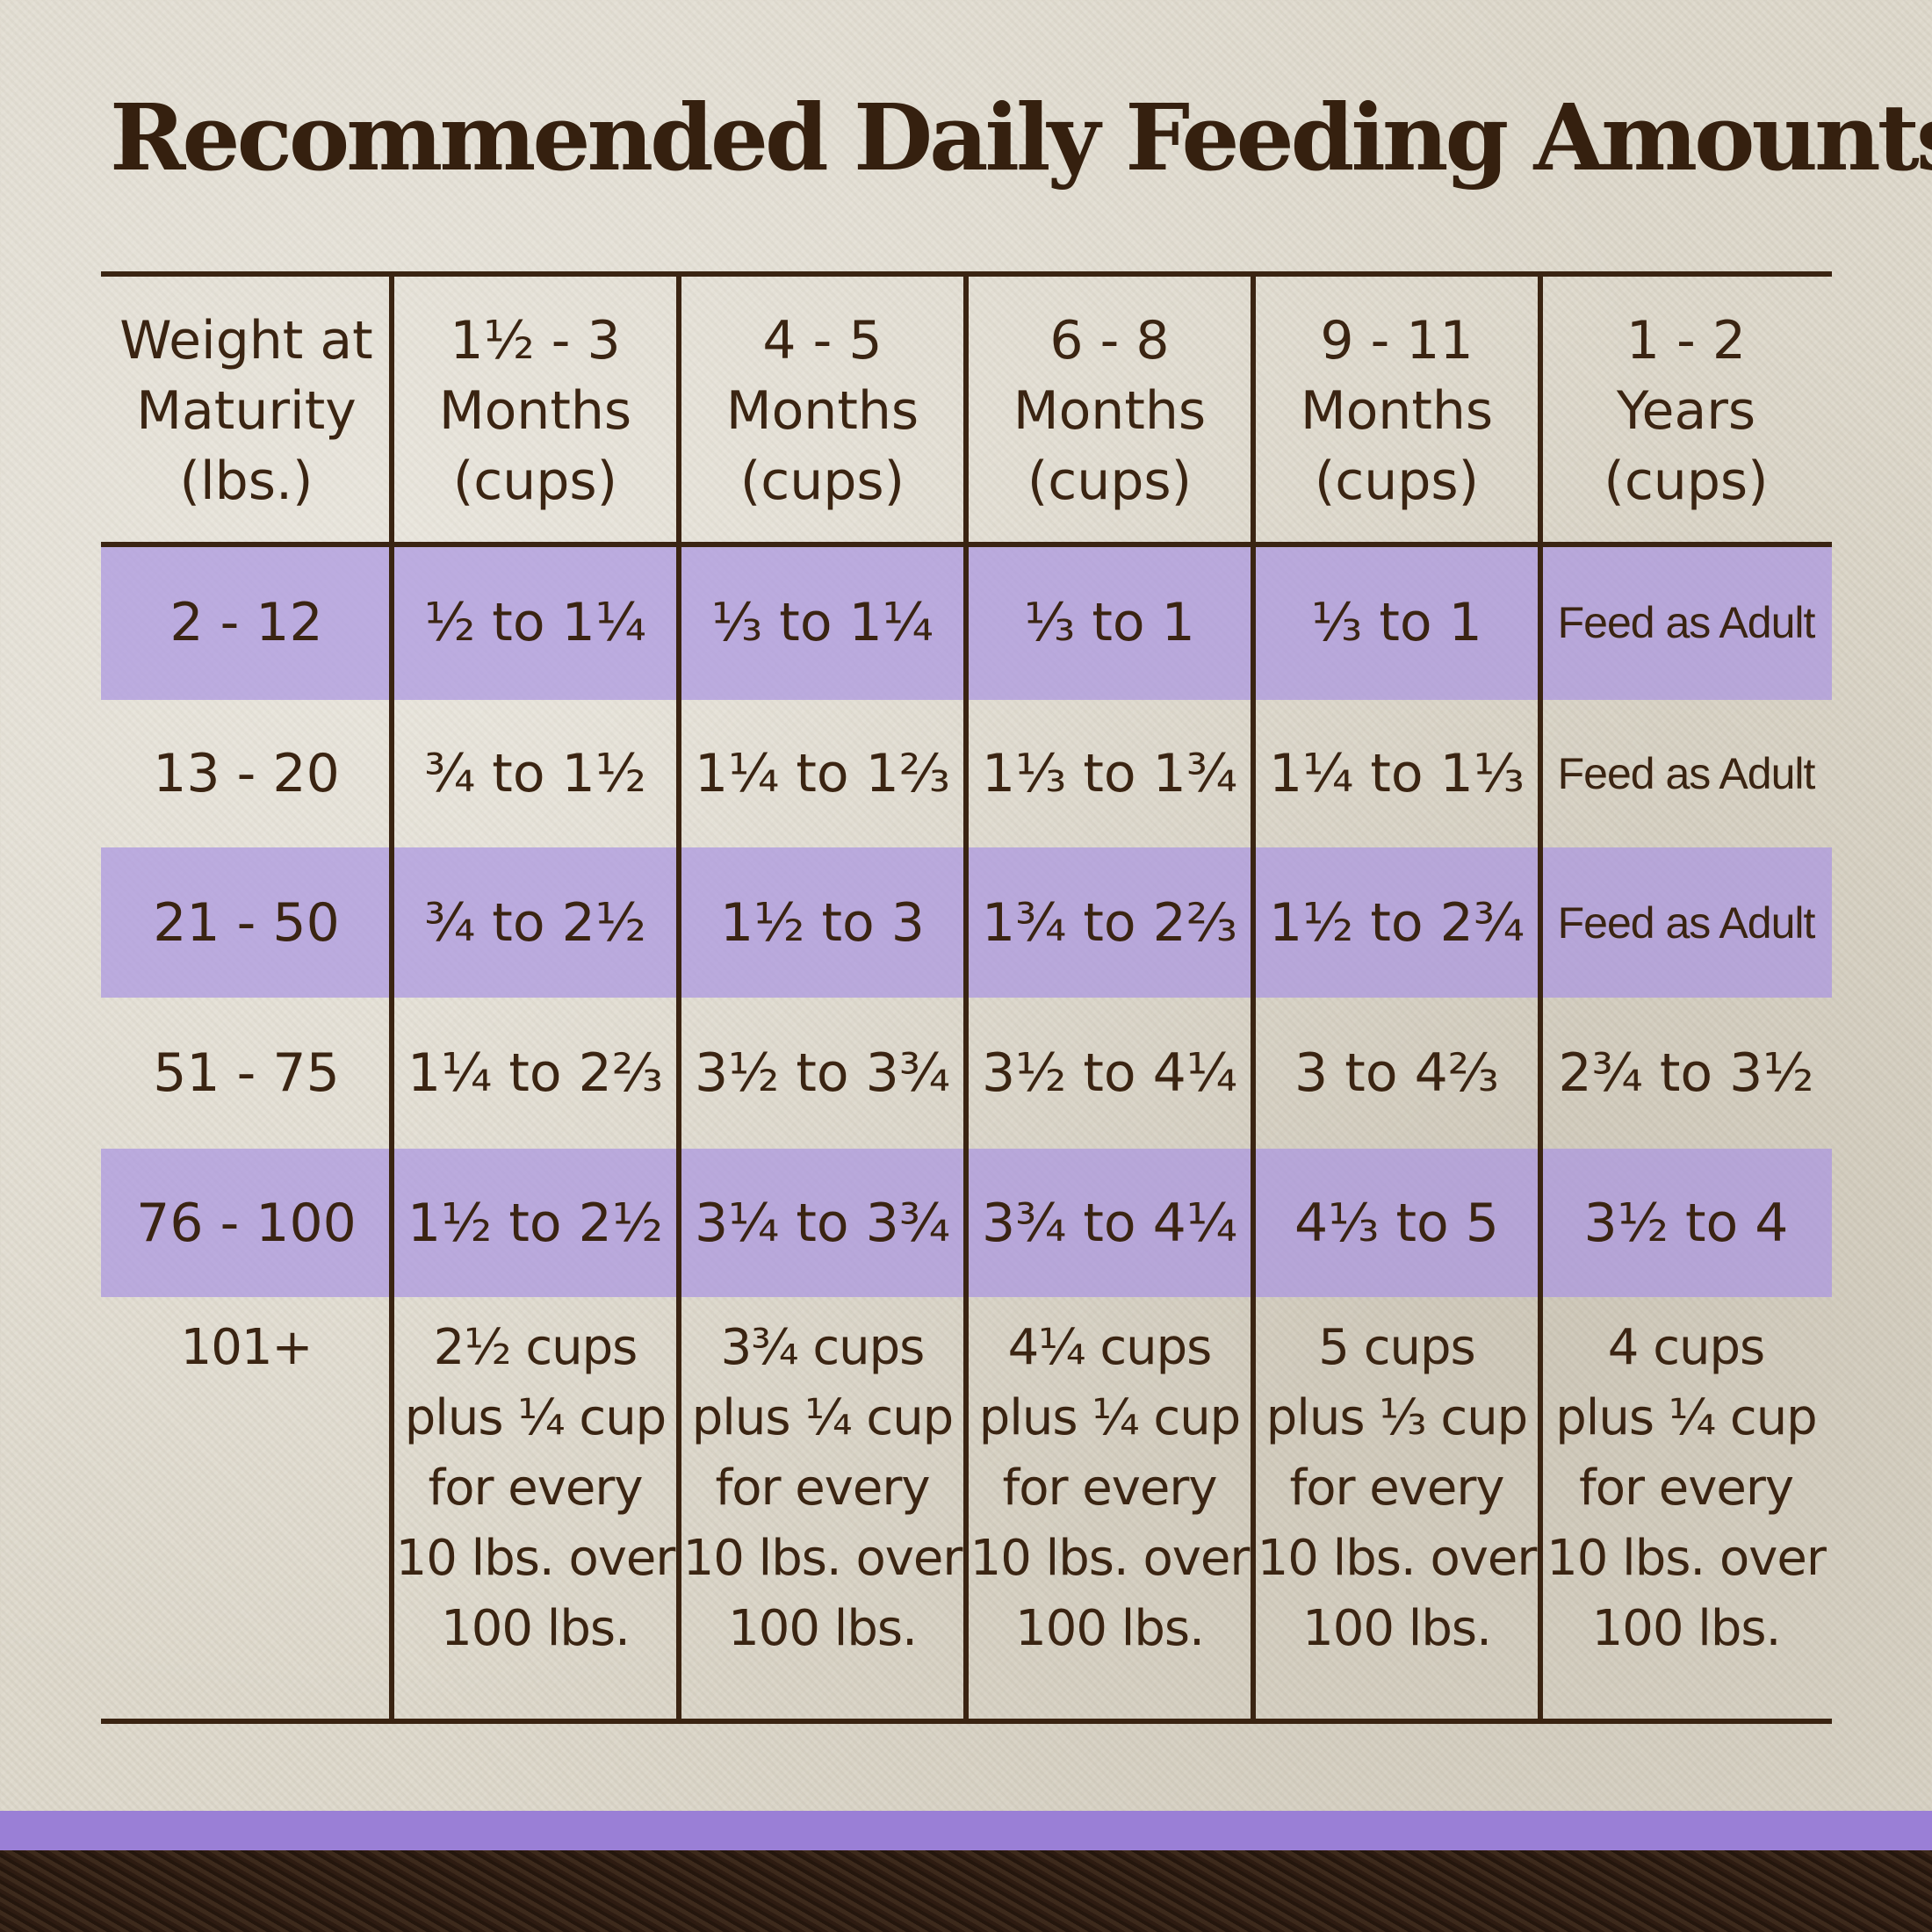 The image size is (1932, 1932). Describe the element at coordinates (1109, 773) in the screenshot. I see `amount-cell: 1⅓ to 1¾` at that location.